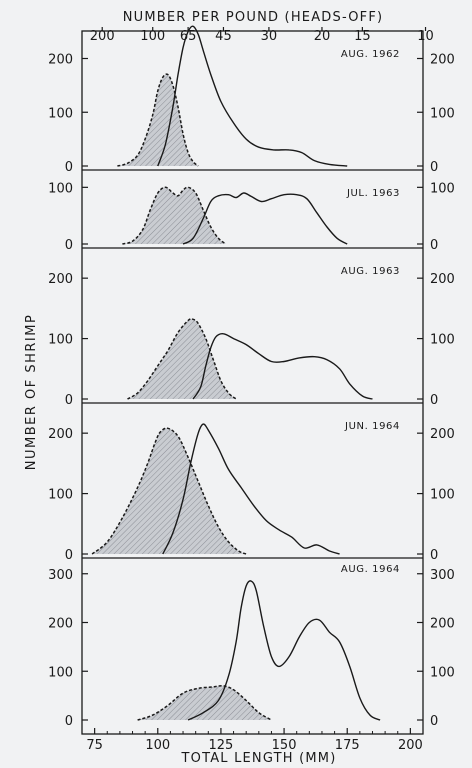  Describe the element at coordinates (253, 17) in the screenshot. I see `top-axis-label: NUMBER PER POUND (HEADS-OFF)` at that location.